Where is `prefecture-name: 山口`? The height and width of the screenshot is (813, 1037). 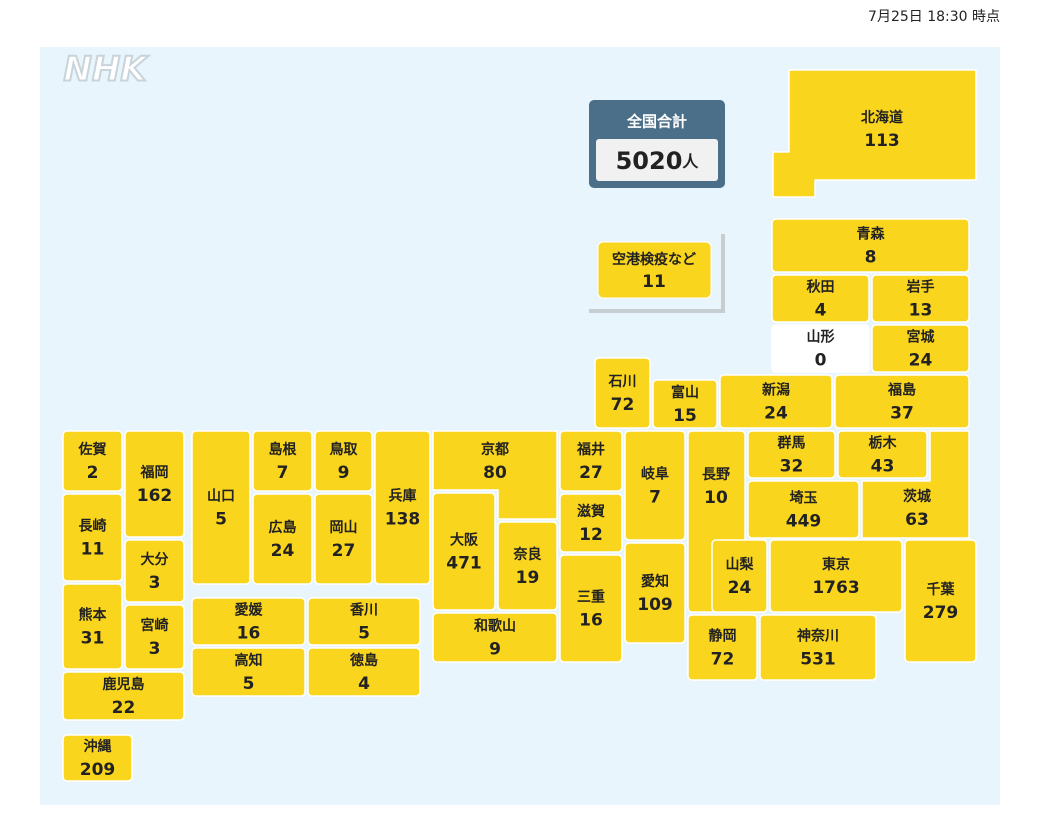
prefecture-name: 山口 is located at coordinates (221, 497).